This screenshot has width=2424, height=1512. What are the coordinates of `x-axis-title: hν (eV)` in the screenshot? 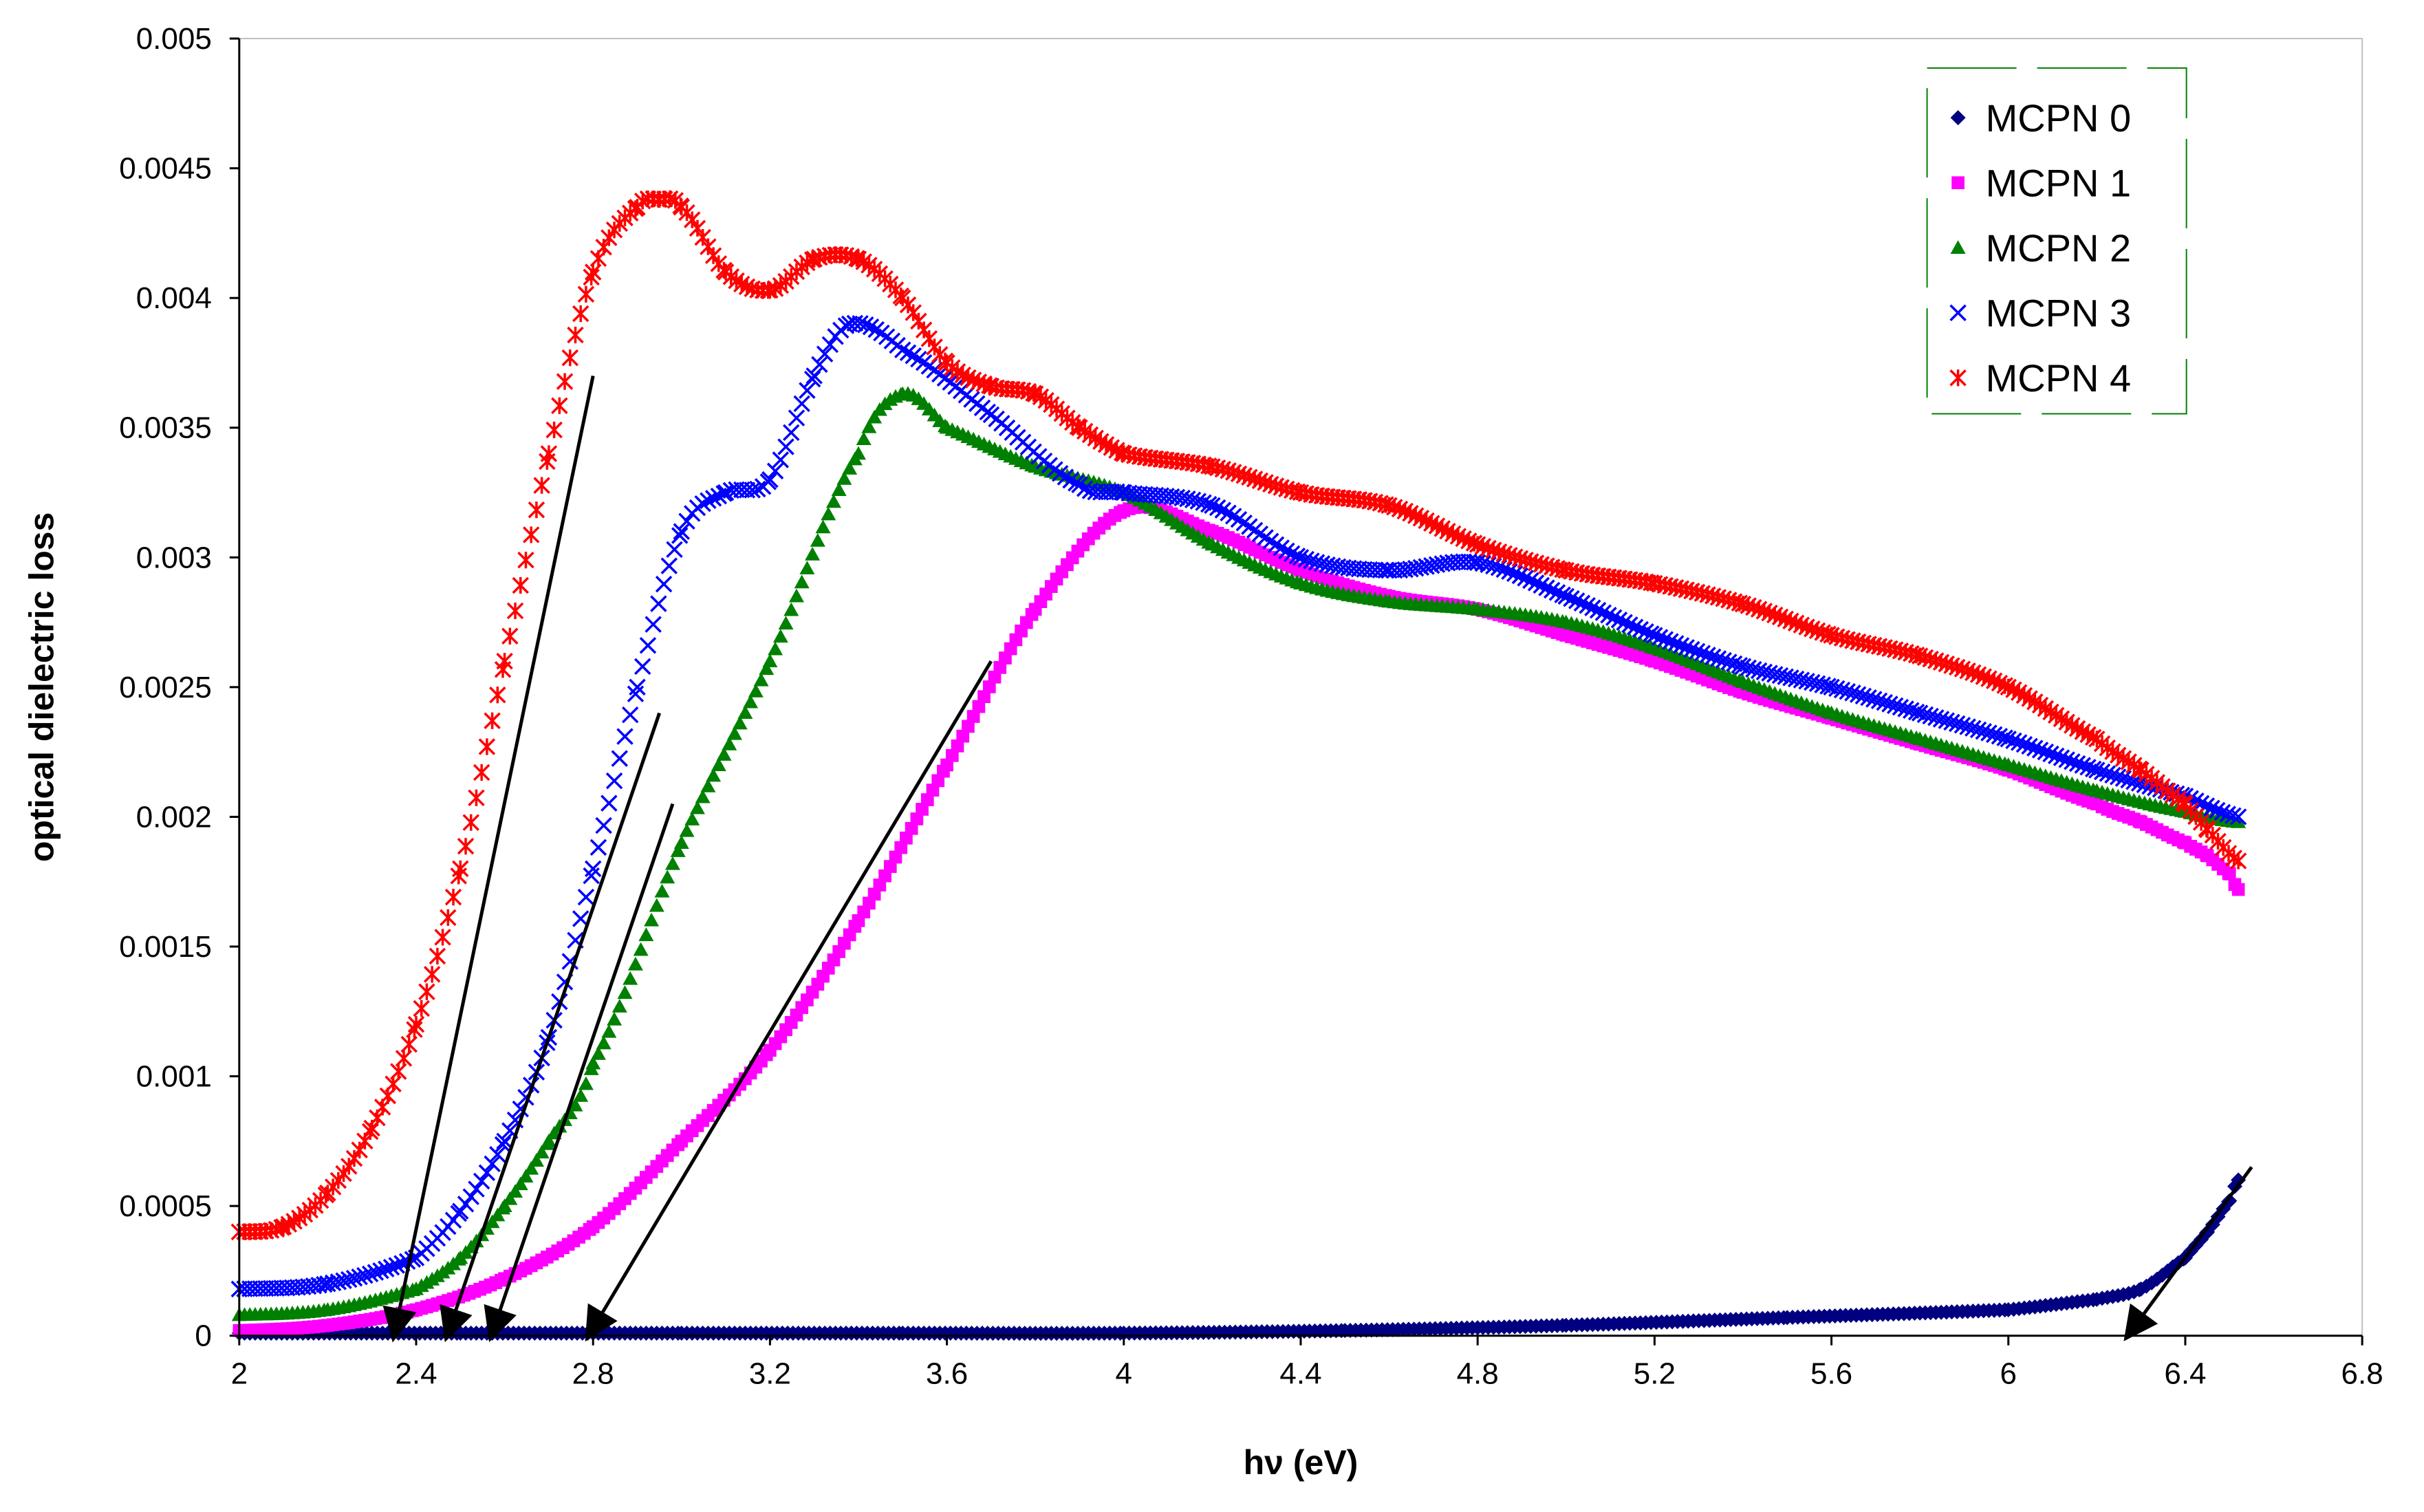 It's located at (1302, 1462).